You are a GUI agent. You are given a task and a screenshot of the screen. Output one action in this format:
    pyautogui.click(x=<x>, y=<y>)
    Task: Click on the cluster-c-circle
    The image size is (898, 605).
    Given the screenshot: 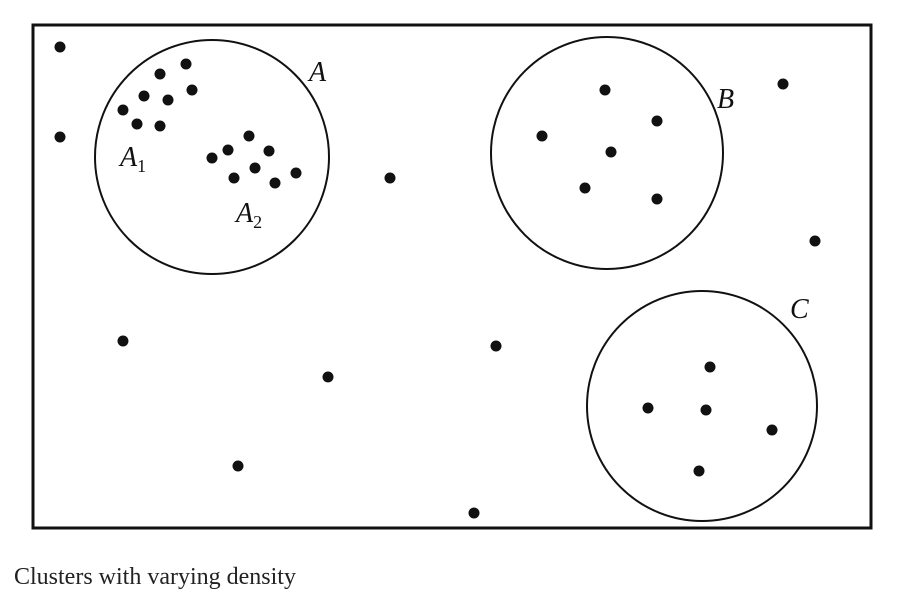 What is the action you would take?
    pyautogui.click(x=702, y=406)
    